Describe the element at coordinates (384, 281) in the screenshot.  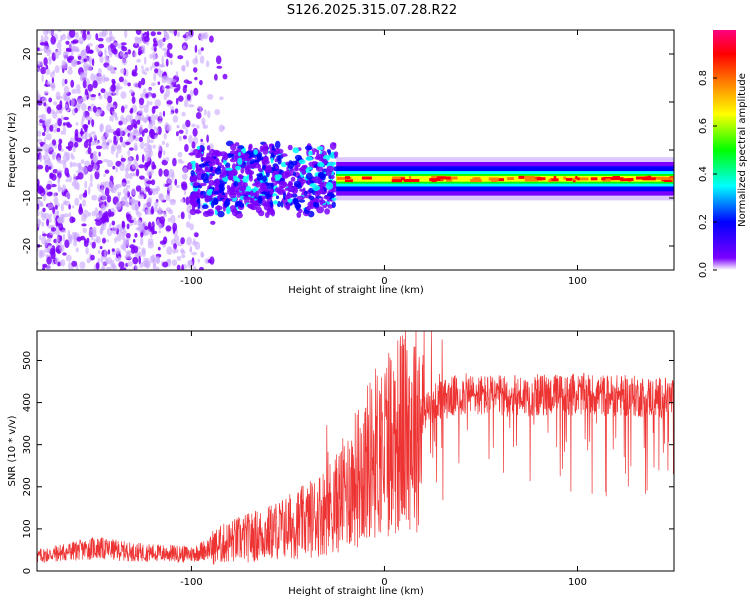
I see `spectrogram-x-tick-label: 0` at that location.